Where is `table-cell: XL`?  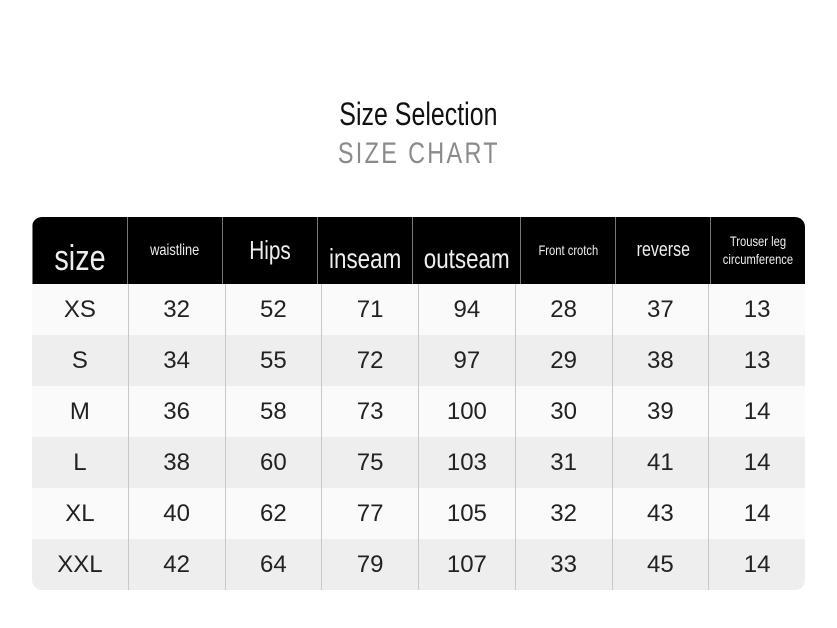 table-cell: XL is located at coordinates (80, 513).